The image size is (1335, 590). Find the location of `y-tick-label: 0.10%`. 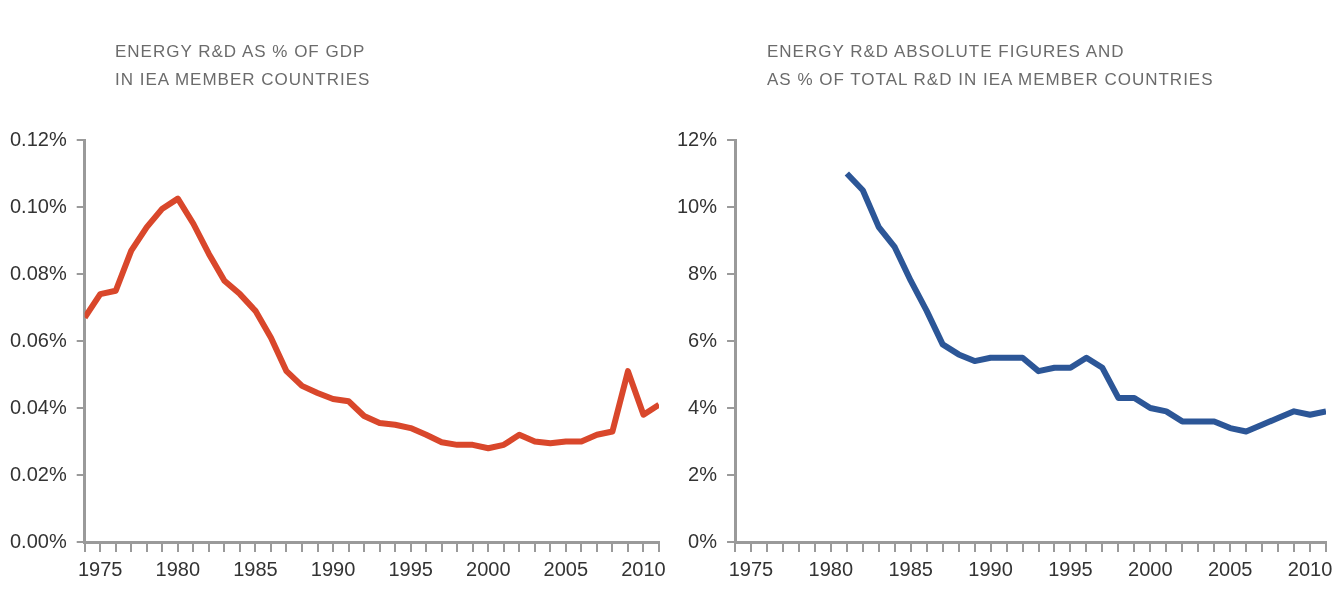

y-tick-label: 0.10% is located at coordinates (38, 205).